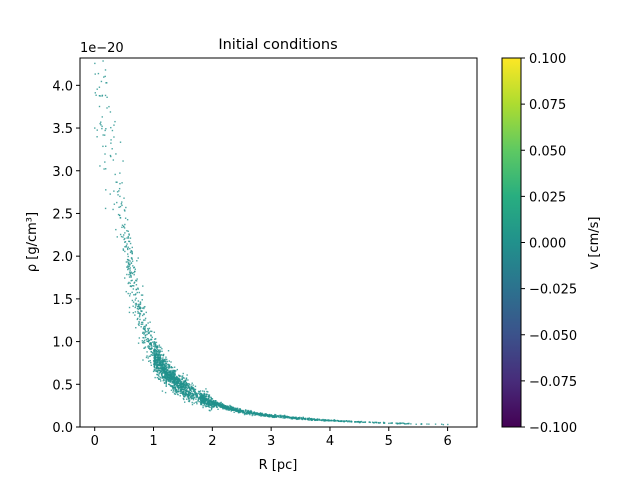 The height and width of the screenshot is (480, 640). Describe the element at coordinates (102, 48) in the screenshot. I see `y-offset-label: 1e−20` at that location.